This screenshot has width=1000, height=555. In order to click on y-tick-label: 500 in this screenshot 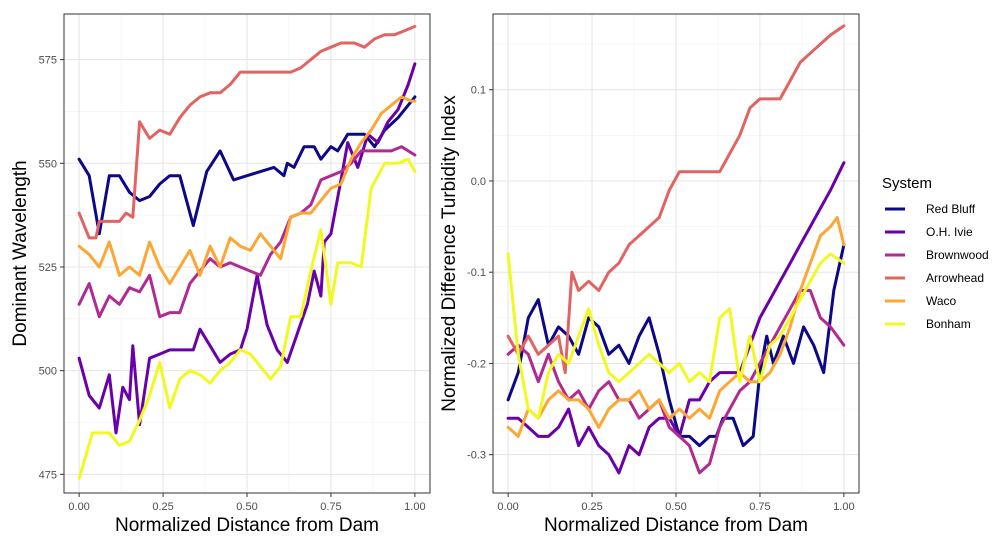, I will do `click(48, 372)`.